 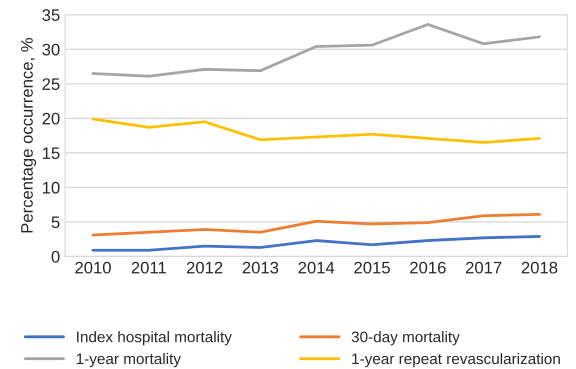 What do you see at coordinates (56, 256) in the screenshot?
I see `y-tick-label: 0` at bounding box center [56, 256].